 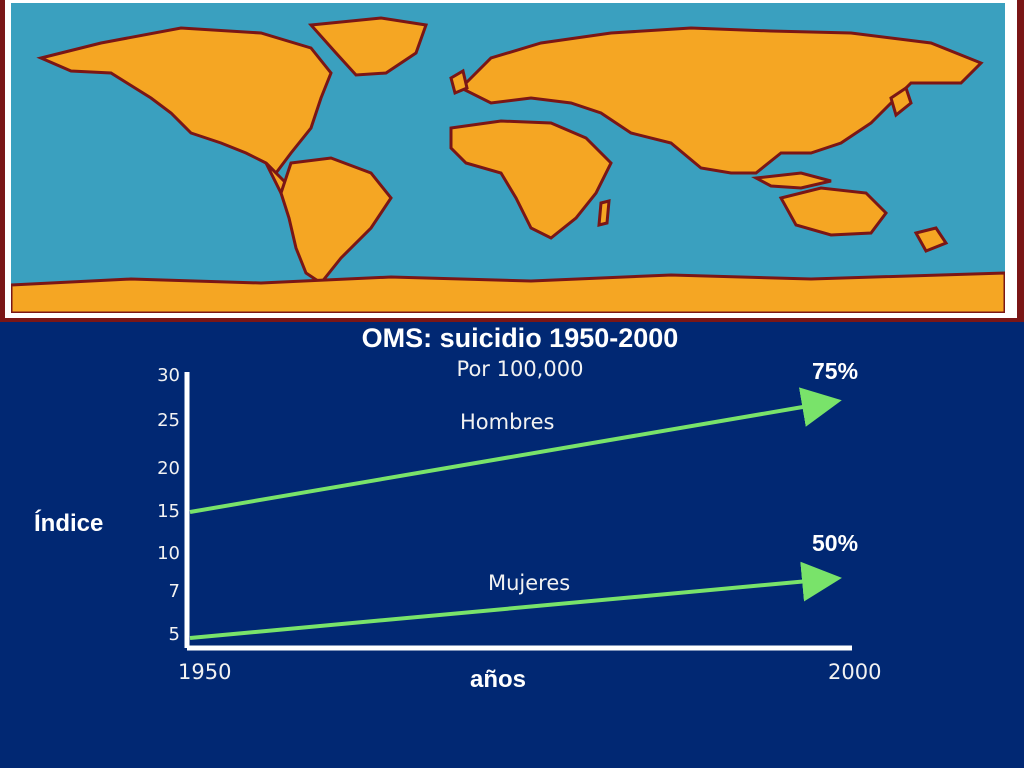 I want to click on y-axis-title: Índice, so click(x=69, y=523).